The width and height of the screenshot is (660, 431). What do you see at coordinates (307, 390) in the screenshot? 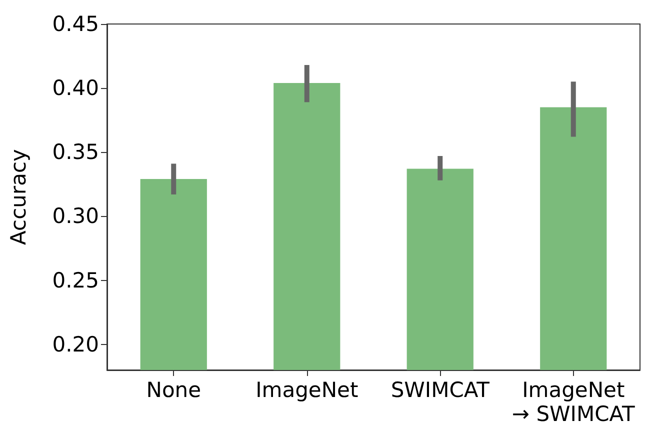
I see `x-tick-label: ImageNet` at bounding box center [307, 390].